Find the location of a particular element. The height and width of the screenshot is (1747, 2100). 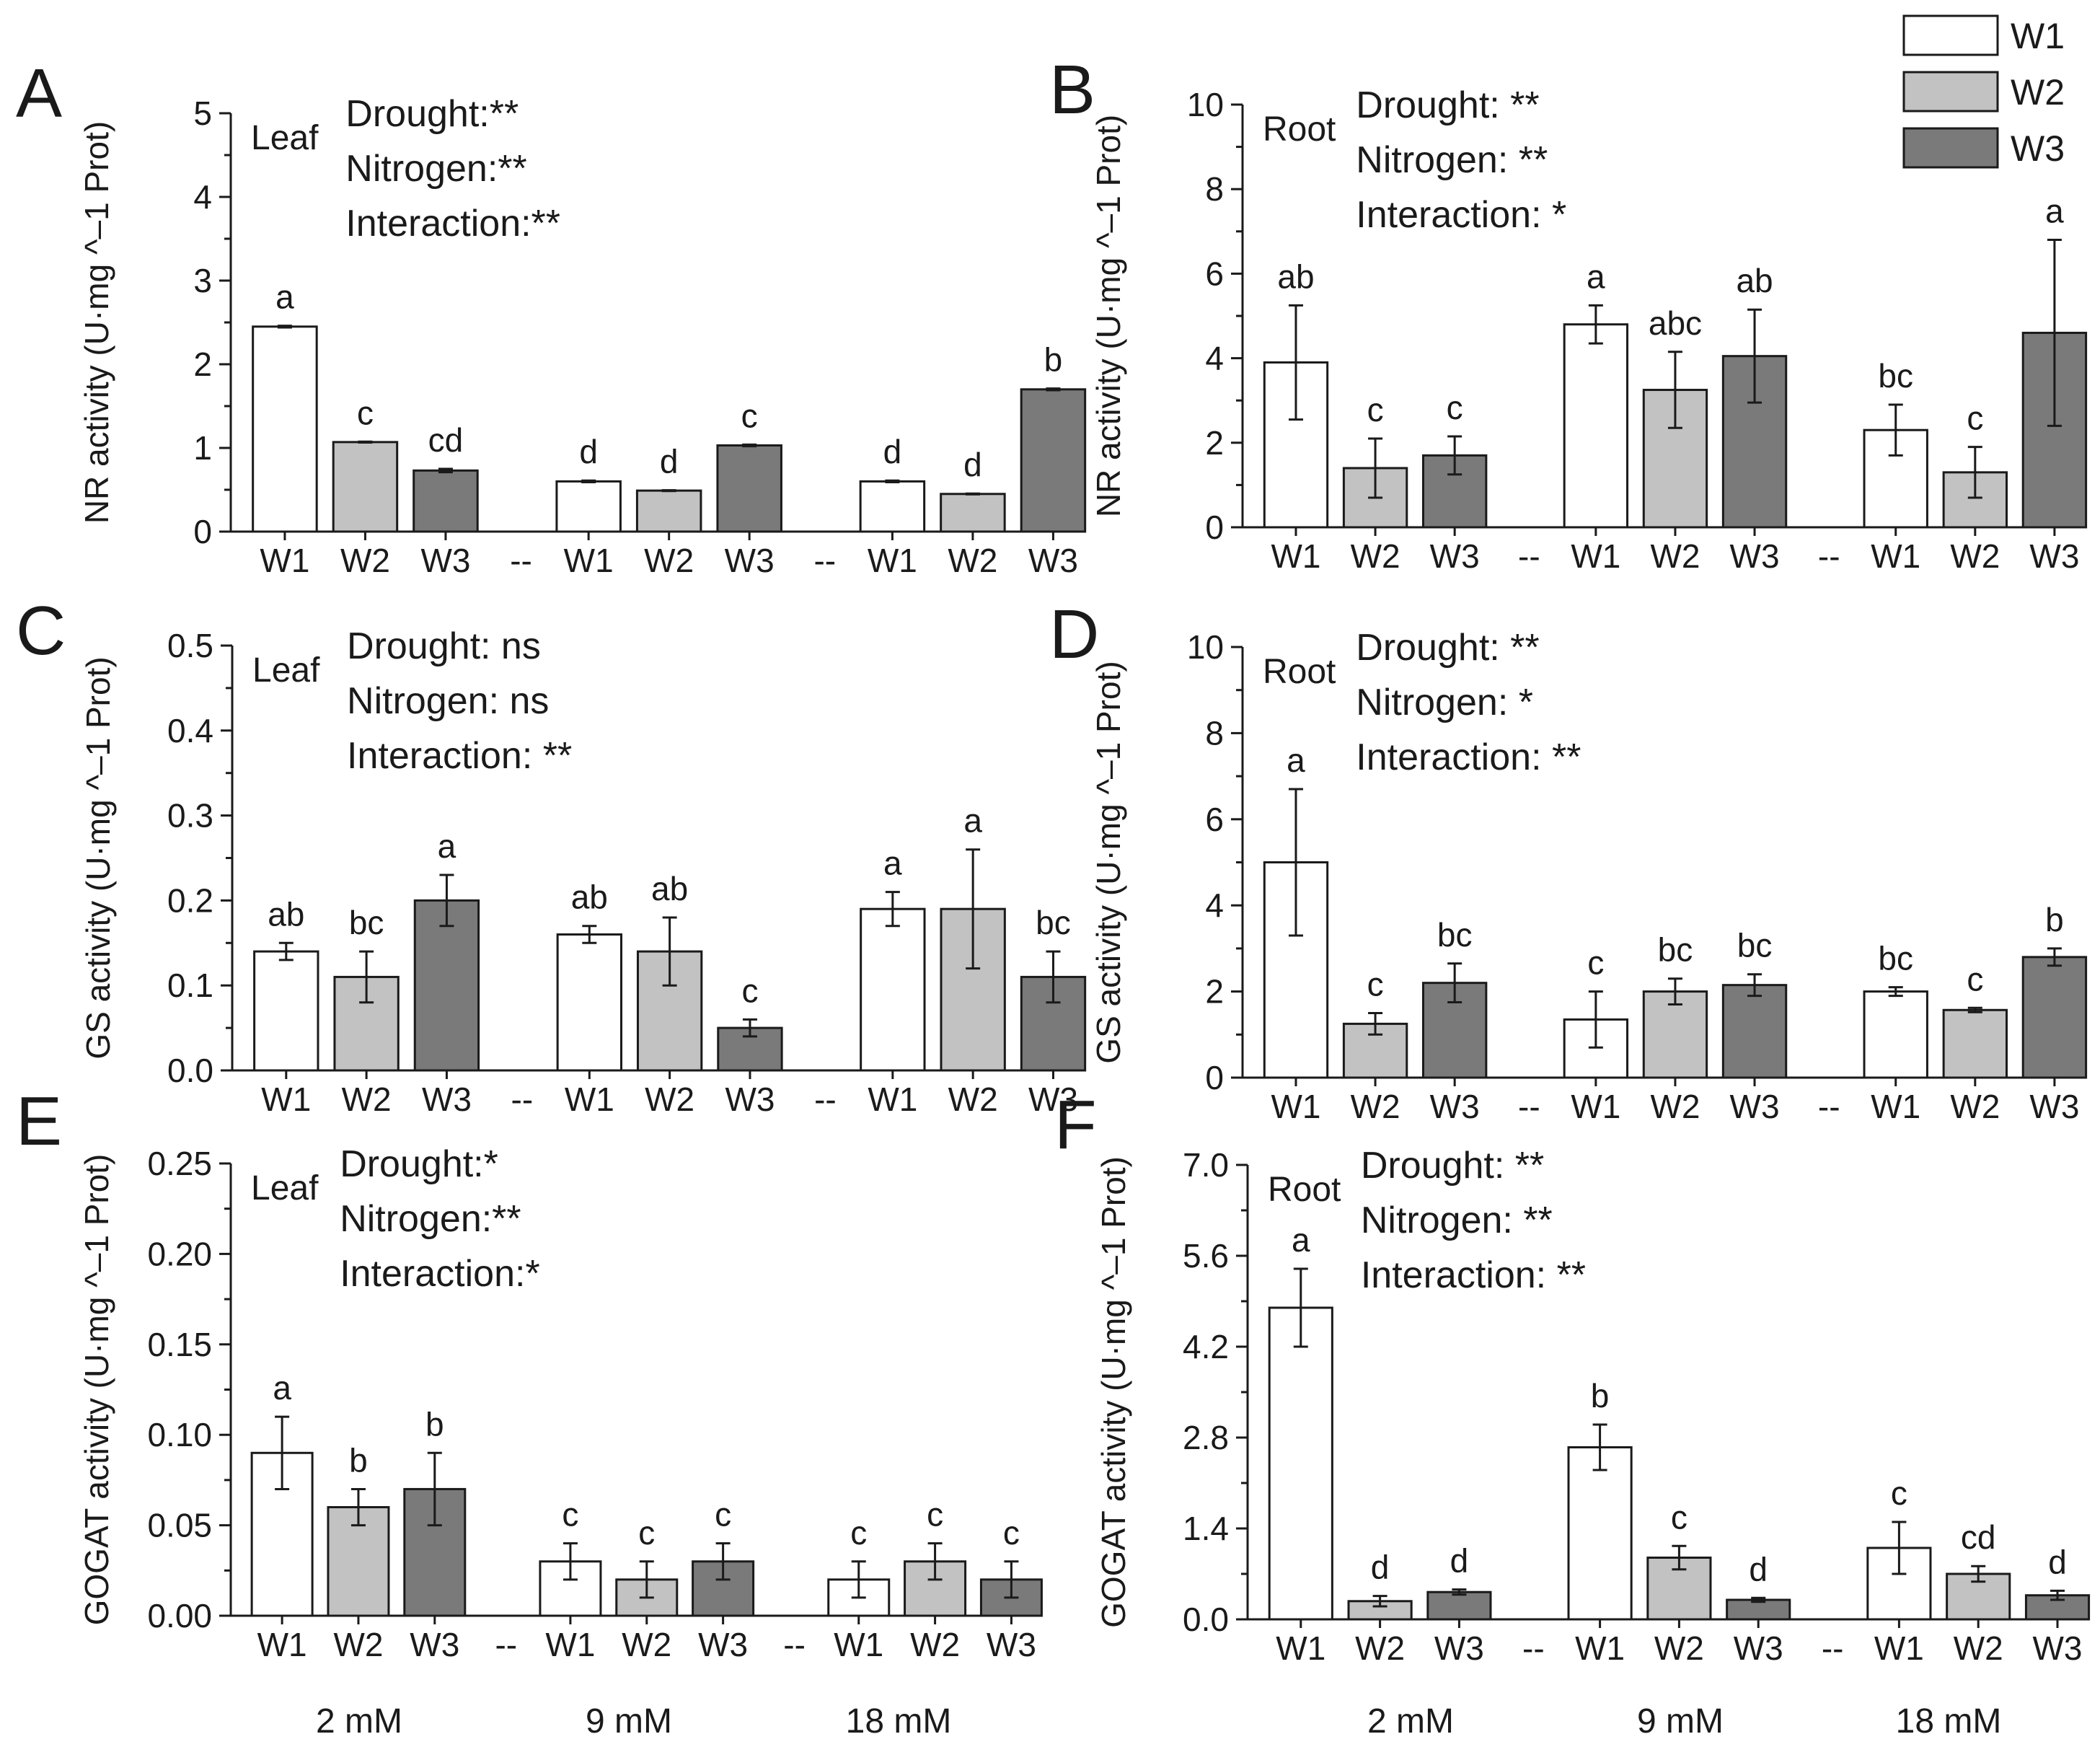

nitrogen-label-left-18mm: 18 mM is located at coordinates (899, 1722).